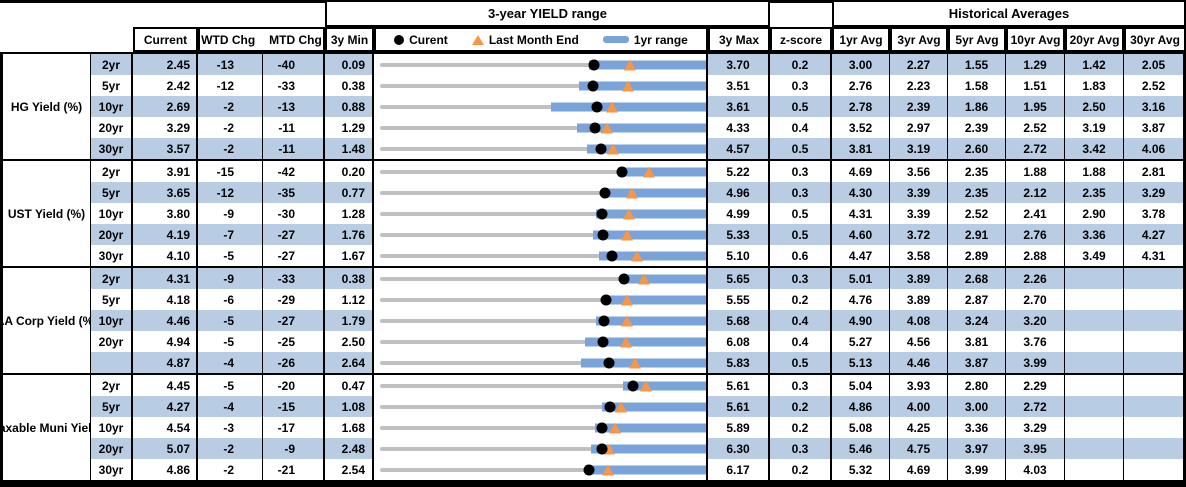  What do you see at coordinates (349, 39) in the screenshot?
I see `col-header-3y-min: 3y Min` at bounding box center [349, 39].